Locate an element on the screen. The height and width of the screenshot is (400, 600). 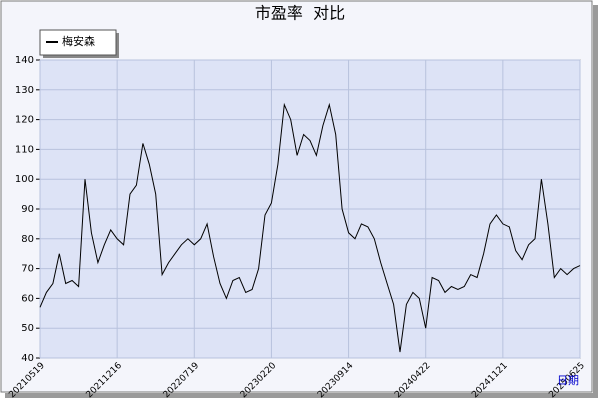
x-axis-label: 日期 is located at coordinates (568, 380).